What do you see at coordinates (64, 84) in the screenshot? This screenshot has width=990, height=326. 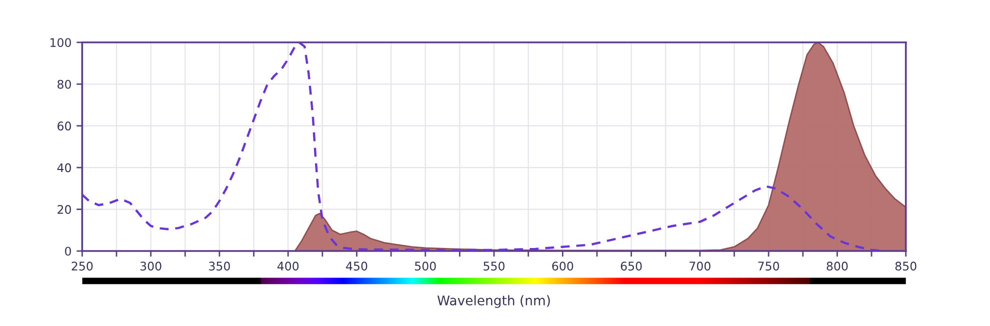 I see `y-tick-label: 80` at bounding box center [64, 84].